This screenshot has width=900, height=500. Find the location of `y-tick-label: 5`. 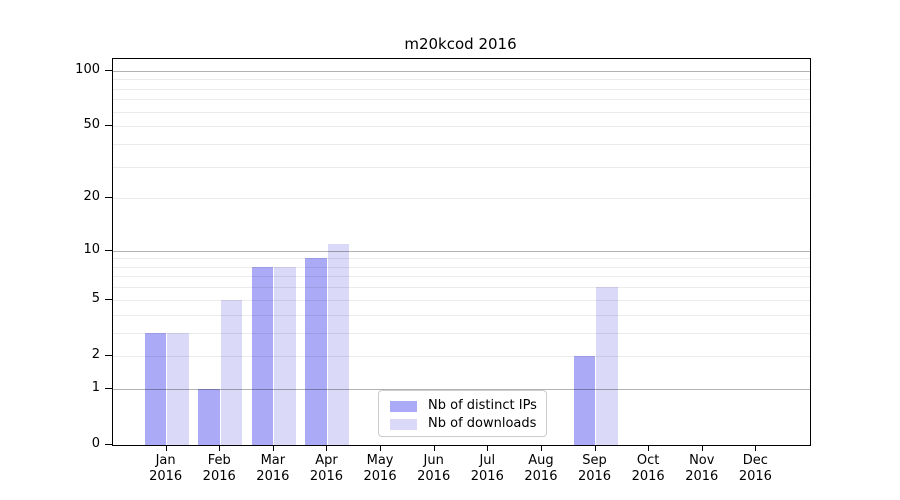

y-tick-label: 5 is located at coordinates (95, 298).